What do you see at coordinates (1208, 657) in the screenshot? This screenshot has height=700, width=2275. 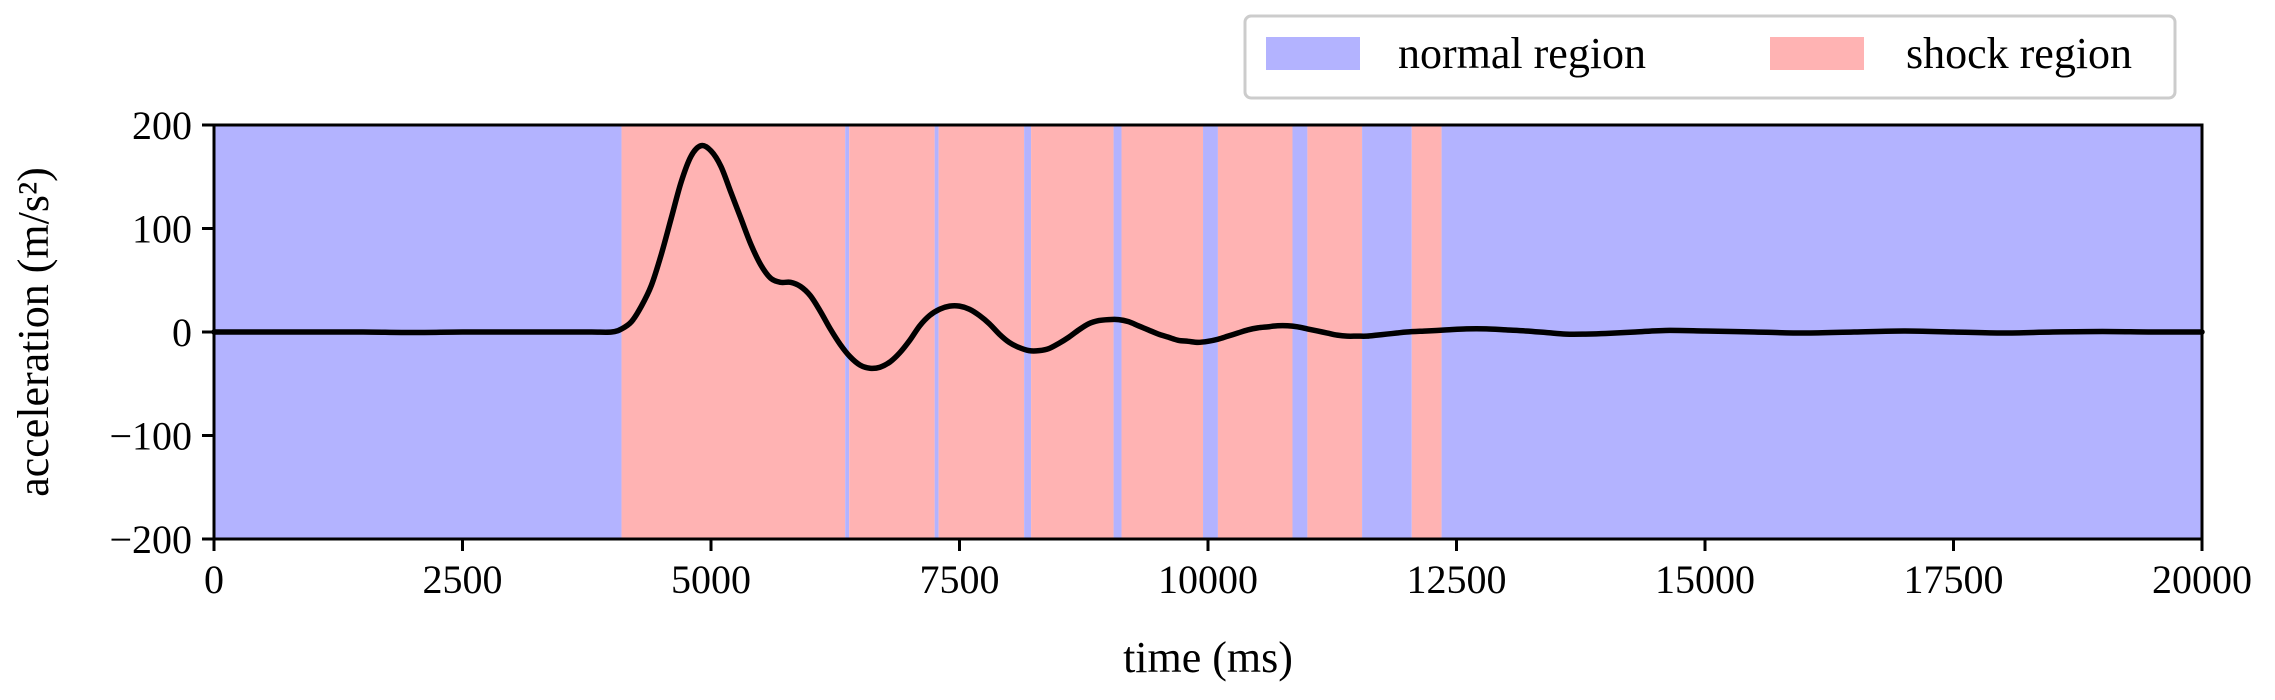 I see `x-axis-title: time (ms)` at bounding box center [1208, 657].